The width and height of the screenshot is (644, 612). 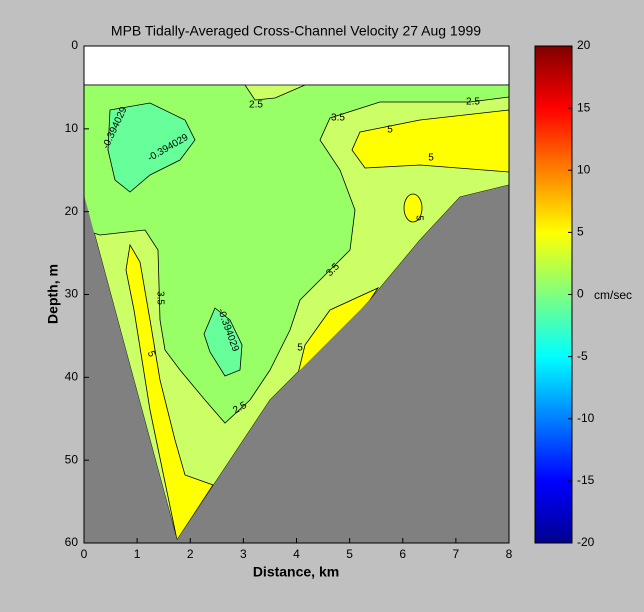 What do you see at coordinates (586, 480) in the screenshot?
I see `colorbar-tick-label: -15` at bounding box center [586, 480].